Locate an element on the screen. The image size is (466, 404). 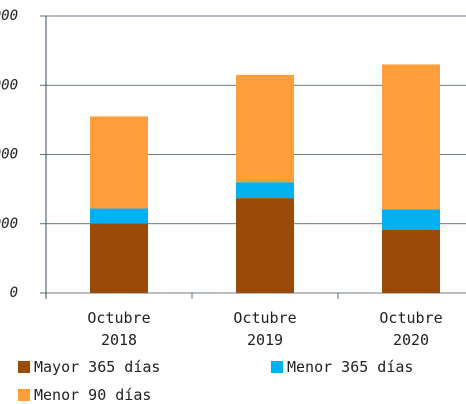
y-tick-label: 0 is located at coordinates (14, 293).